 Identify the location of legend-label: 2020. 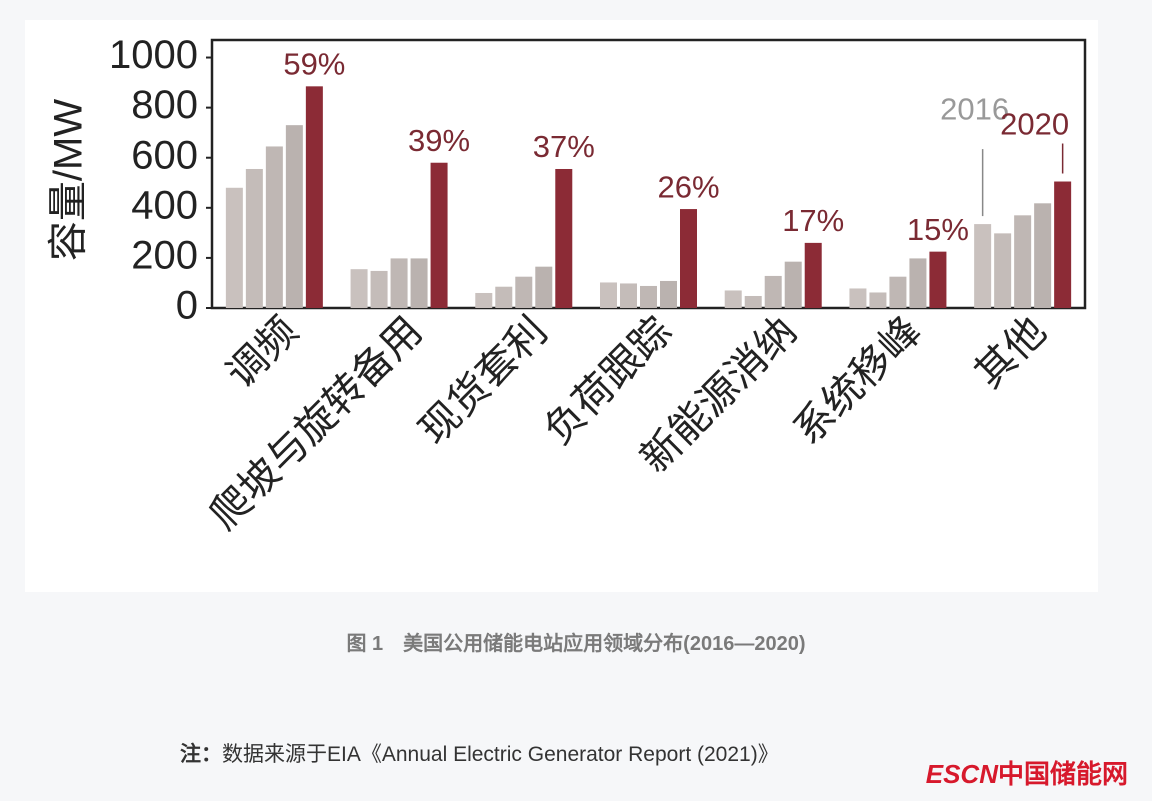
(1034, 124).